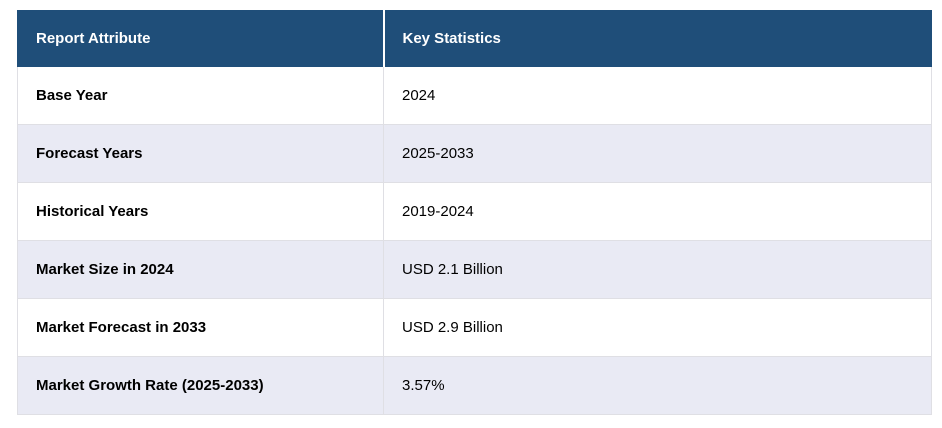  I want to click on table-row: Historical Years 2019-2024, so click(474, 211).